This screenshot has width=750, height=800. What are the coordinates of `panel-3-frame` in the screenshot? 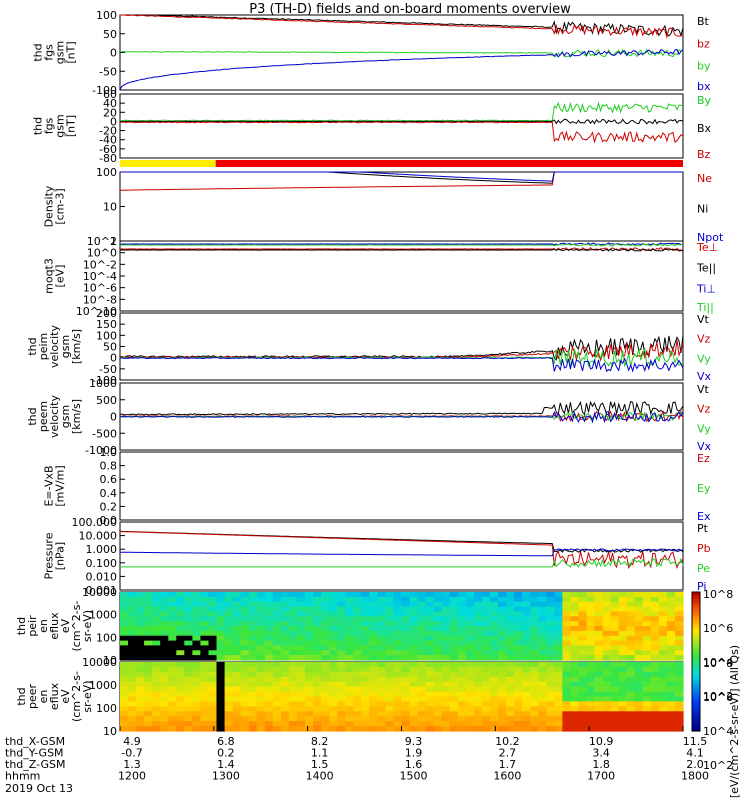 It's located at (401, 206).